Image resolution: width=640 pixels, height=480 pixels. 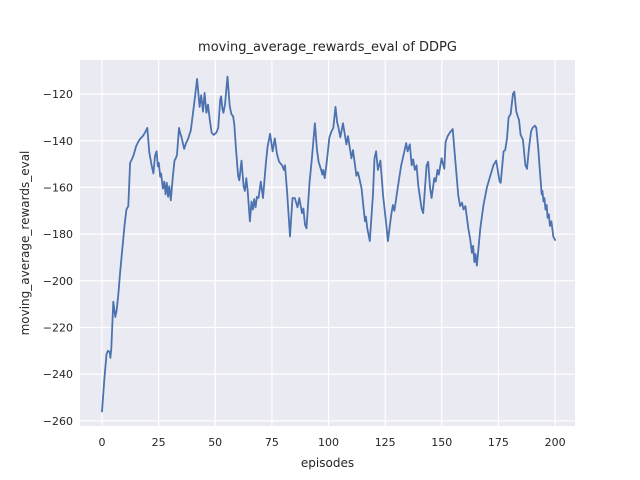 I want to click on x-tick-label: 200, so click(x=555, y=442).